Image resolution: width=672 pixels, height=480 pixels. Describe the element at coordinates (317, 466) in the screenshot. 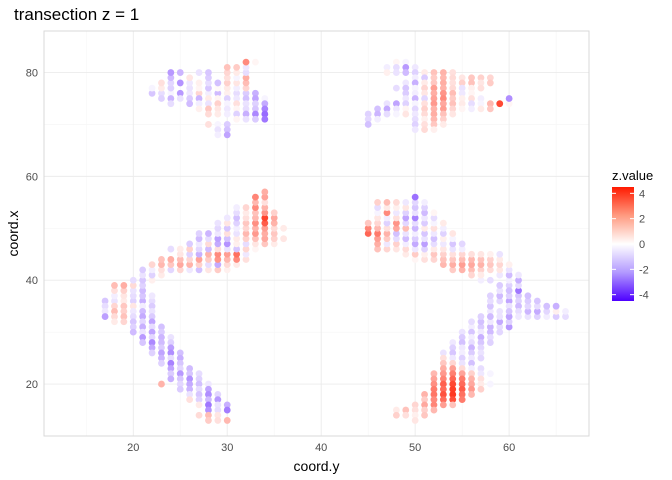

I see `x-axis-title: coord.y` at that location.